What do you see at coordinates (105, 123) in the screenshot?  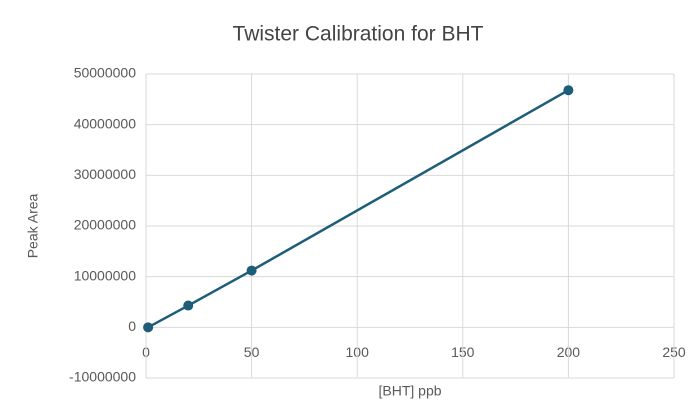 I see `y-tick-label: 40000000` at bounding box center [105, 123].